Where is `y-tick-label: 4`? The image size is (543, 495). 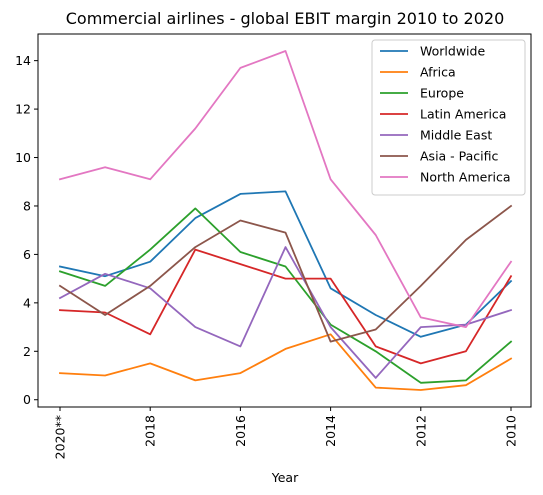 y-tick-label: 4 is located at coordinates (27, 302).